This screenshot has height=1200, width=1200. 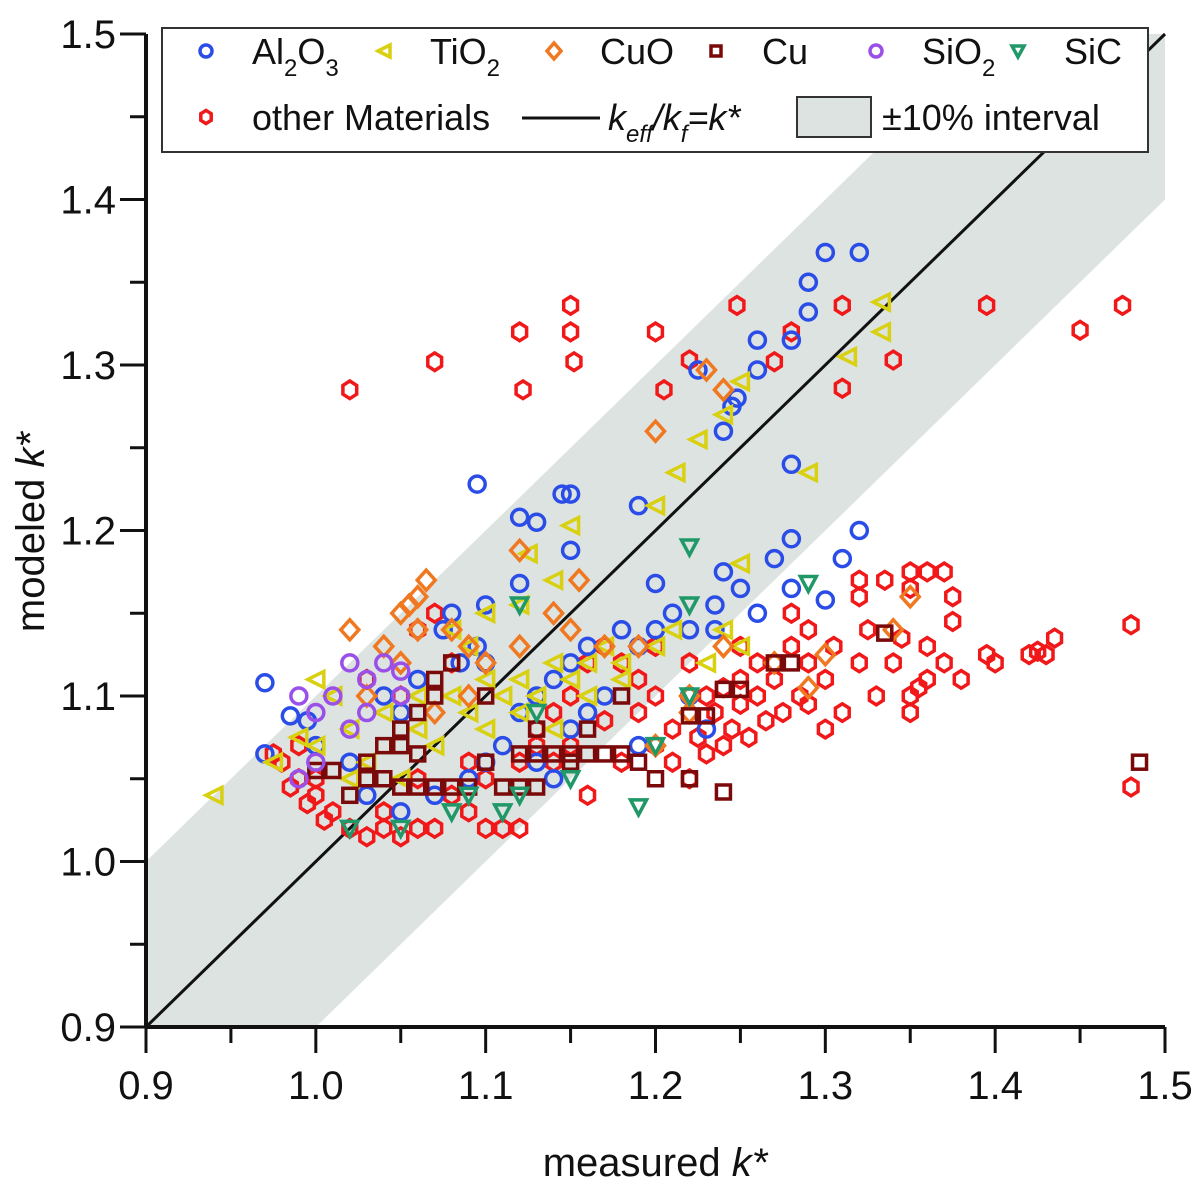 I want to click on series-sio2, so click(x=350, y=721).